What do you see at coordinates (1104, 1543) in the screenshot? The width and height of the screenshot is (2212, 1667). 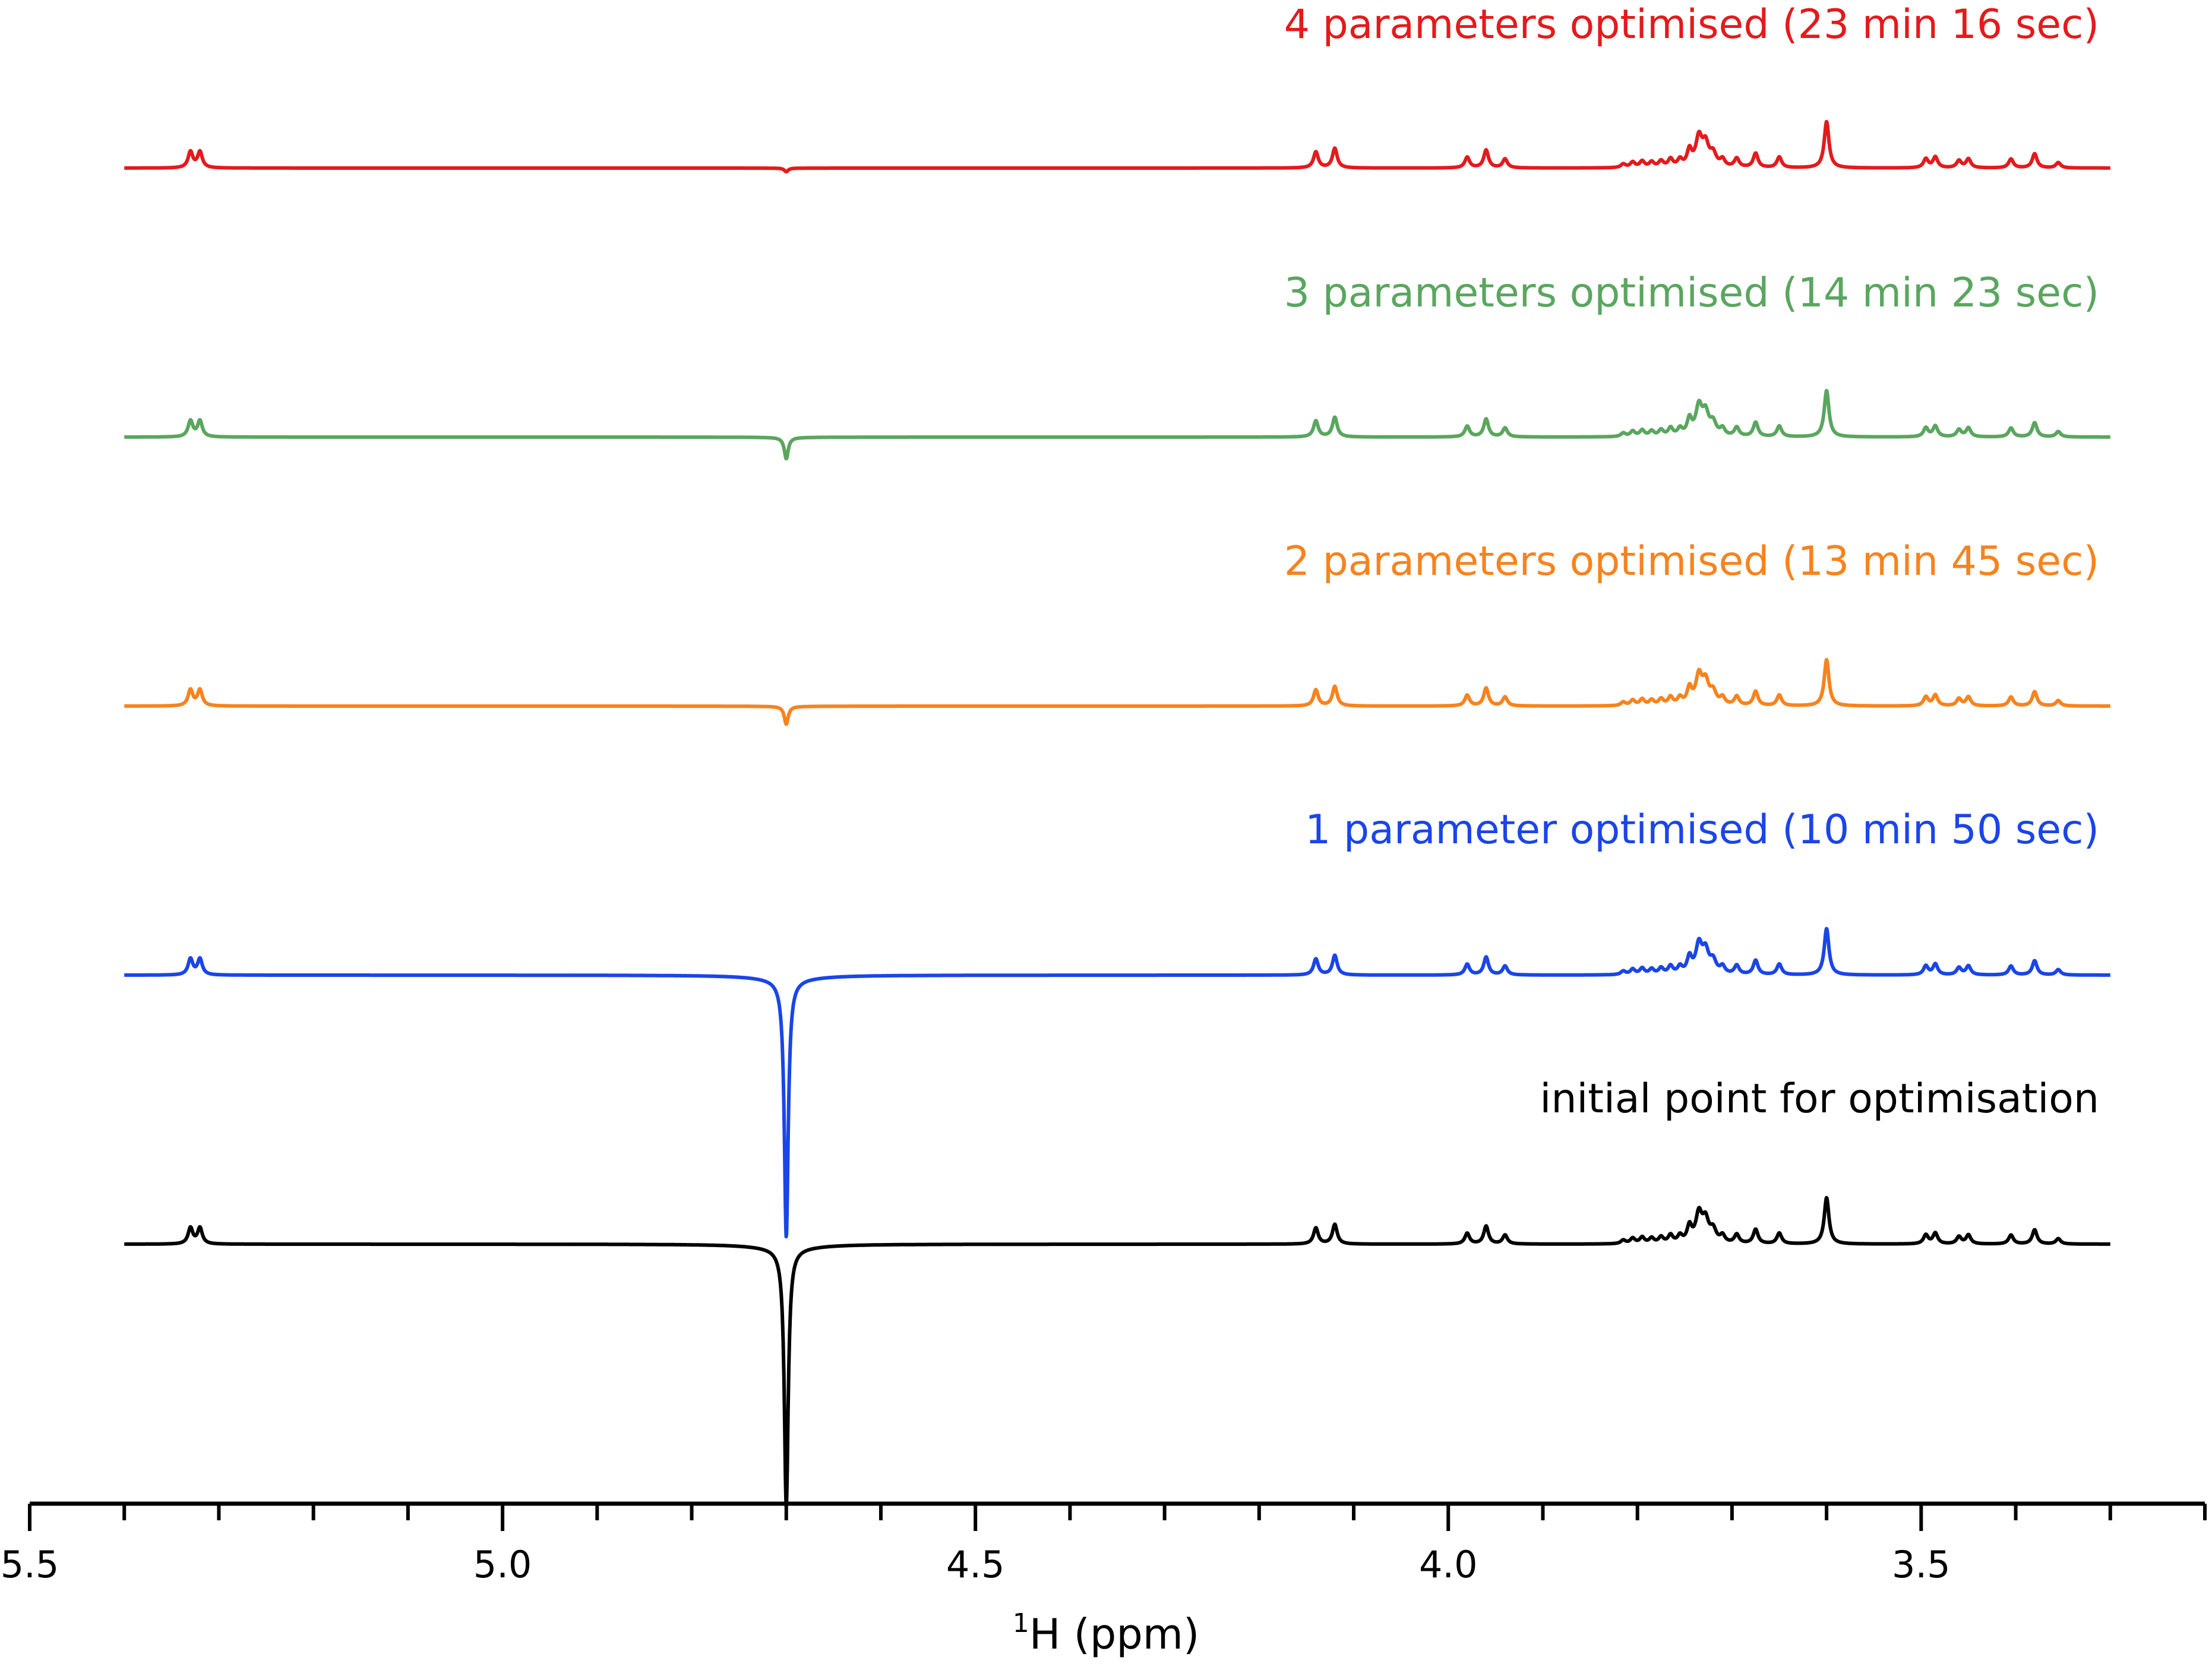 I see `x-axis: 5.5 5.0 4.5 4.0 3.5` at bounding box center [1104, 1543].